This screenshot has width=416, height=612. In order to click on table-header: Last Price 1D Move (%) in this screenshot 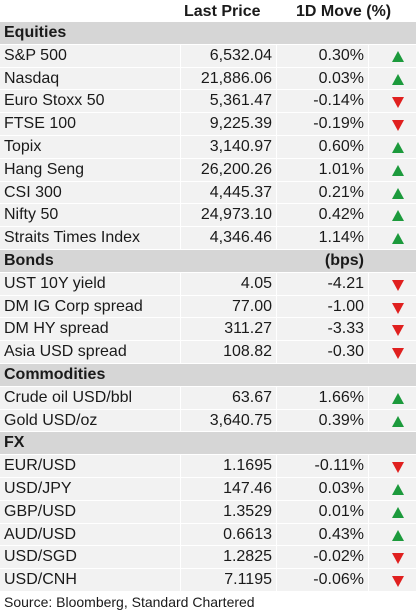, I will do `click(208, 11)`.